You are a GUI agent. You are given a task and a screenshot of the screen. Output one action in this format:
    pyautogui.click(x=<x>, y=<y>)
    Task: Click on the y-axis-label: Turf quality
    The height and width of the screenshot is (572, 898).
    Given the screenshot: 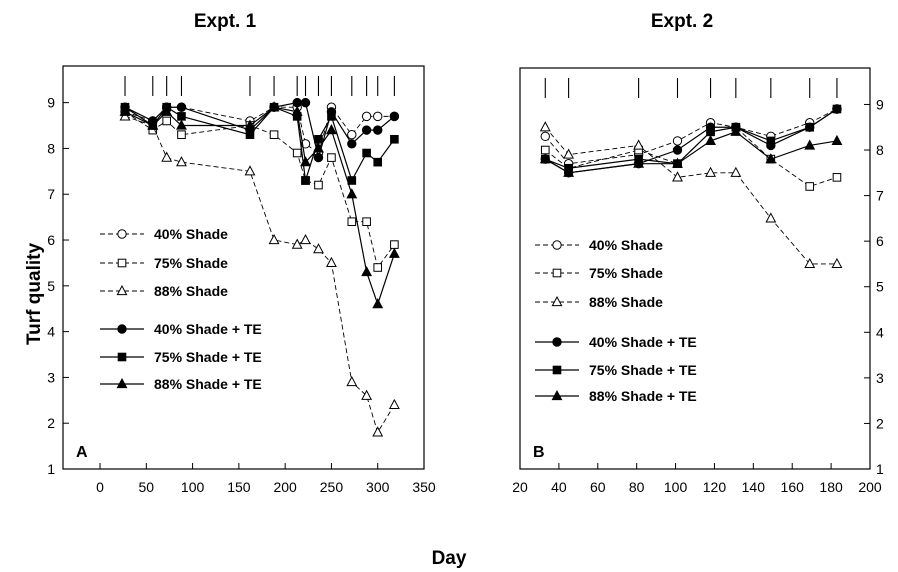 What is the action you would take?
    pyautogui.click(x=34, y=294)
    